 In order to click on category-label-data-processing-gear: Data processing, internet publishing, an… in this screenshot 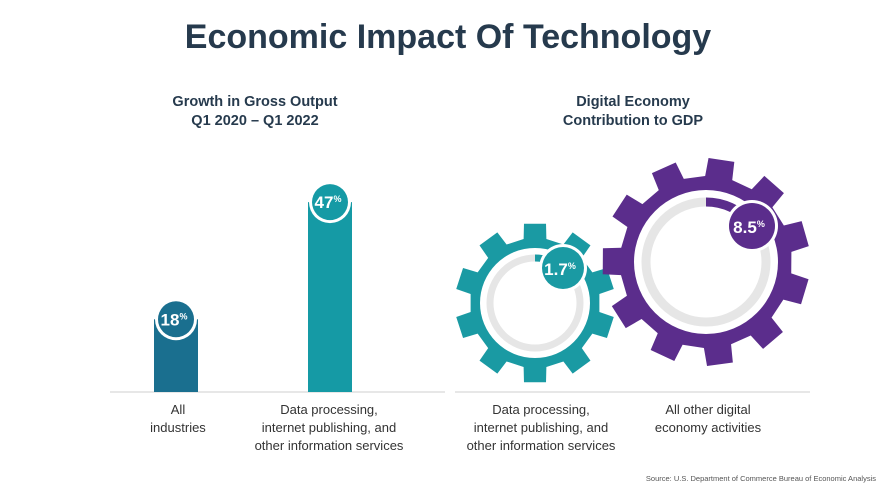, I will do `click(541, 427)`.